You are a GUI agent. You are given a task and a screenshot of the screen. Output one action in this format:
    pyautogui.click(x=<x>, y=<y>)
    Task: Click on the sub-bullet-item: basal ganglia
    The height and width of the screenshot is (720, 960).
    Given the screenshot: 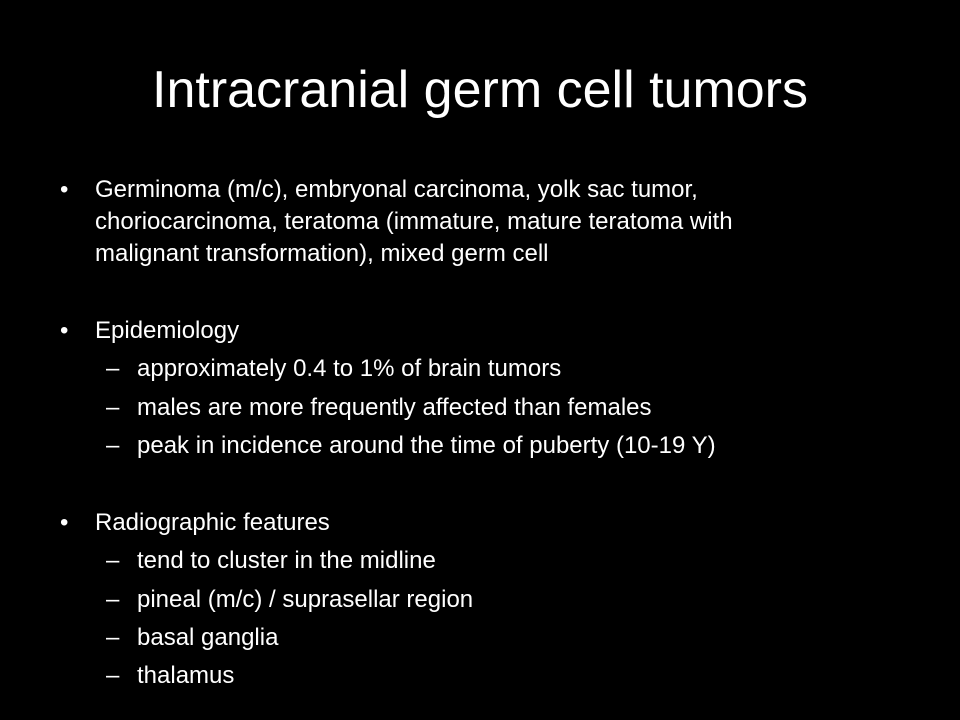 What is the action you would take?
    pyautogui.click(x=208, y=637)
    